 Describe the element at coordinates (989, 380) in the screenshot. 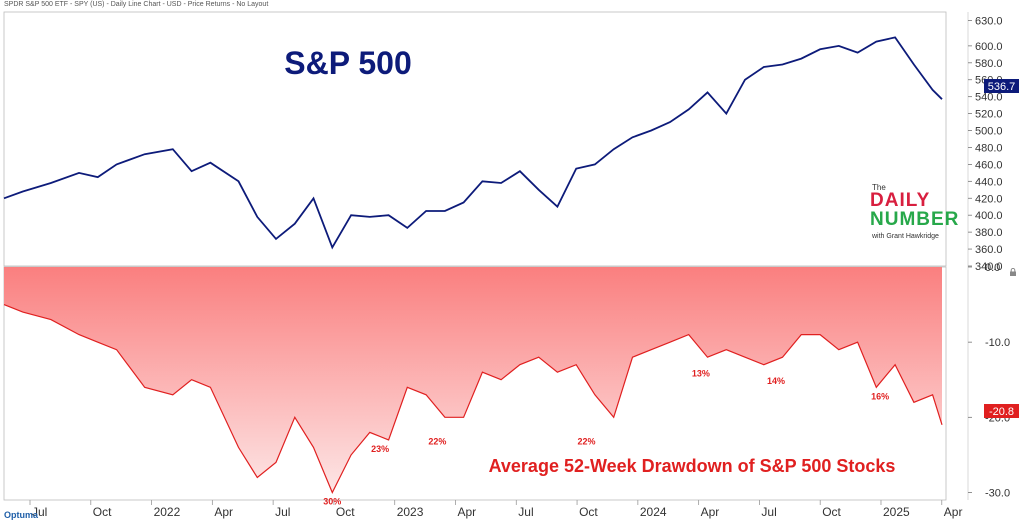

I see `bottom-y-axis: 0.0-10.0-20.0-30.0` at that location.